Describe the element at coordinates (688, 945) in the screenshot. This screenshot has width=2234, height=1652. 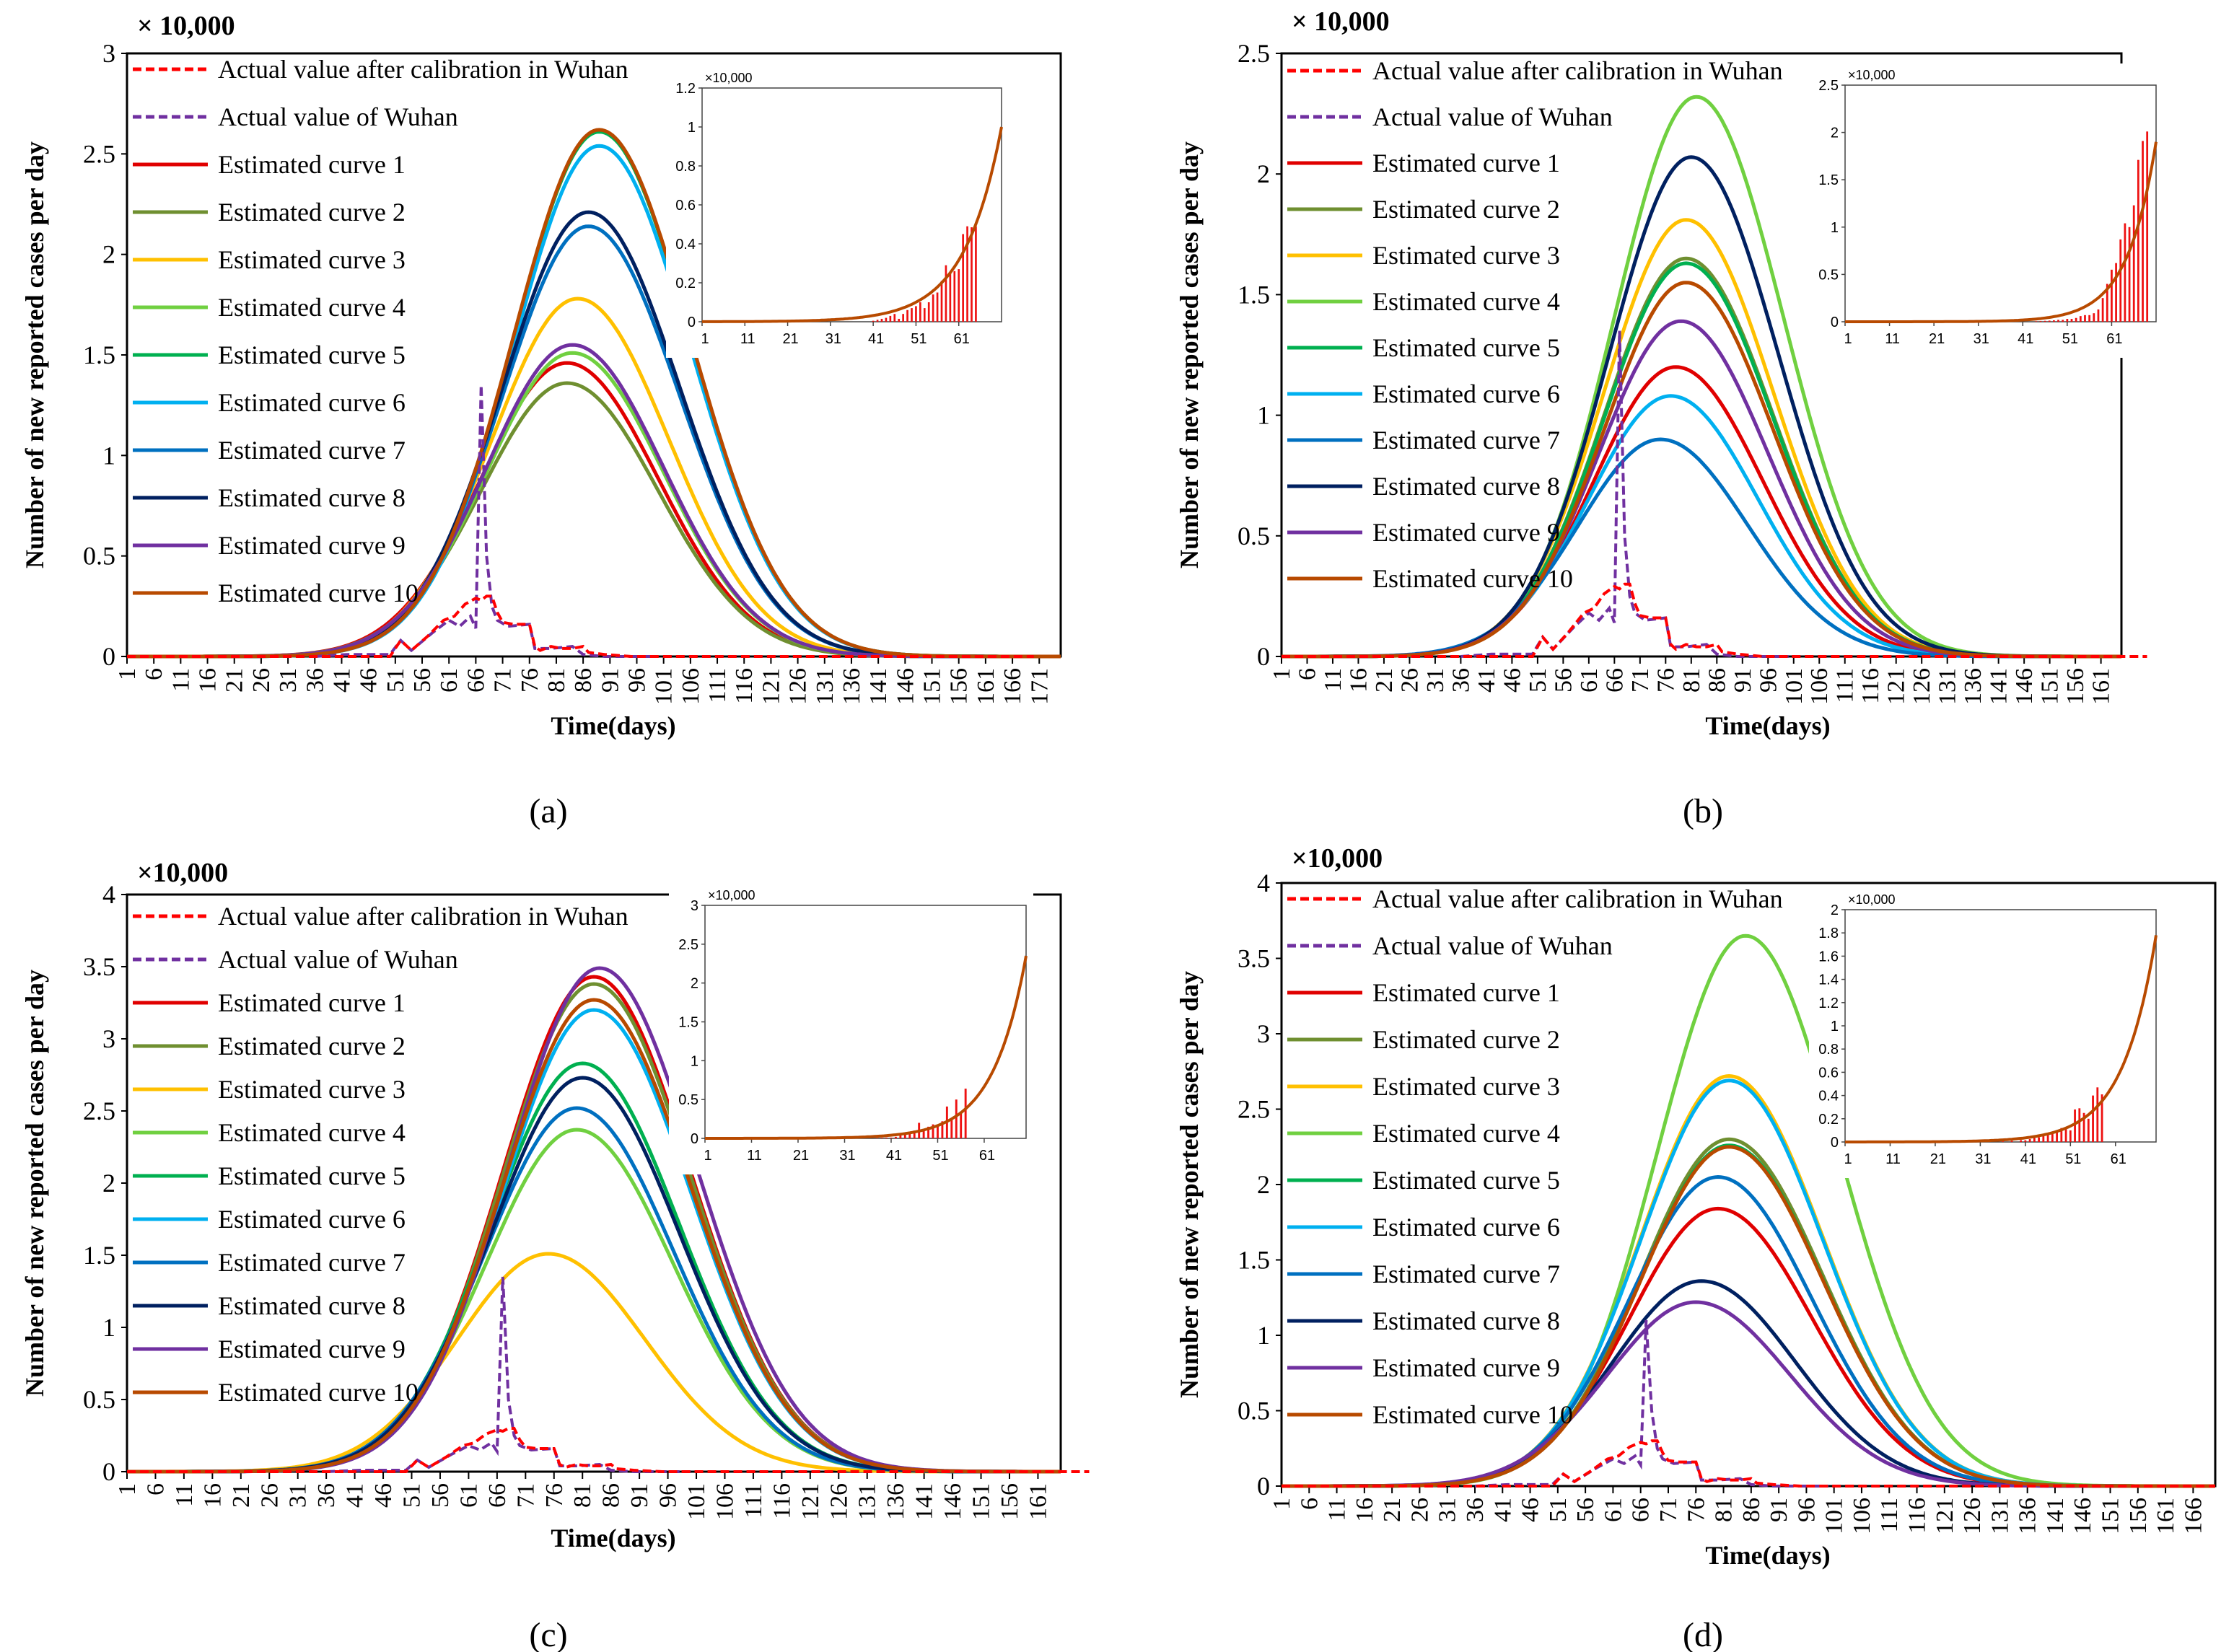
I see `inset-y-tick-label: 2.5` at that location.